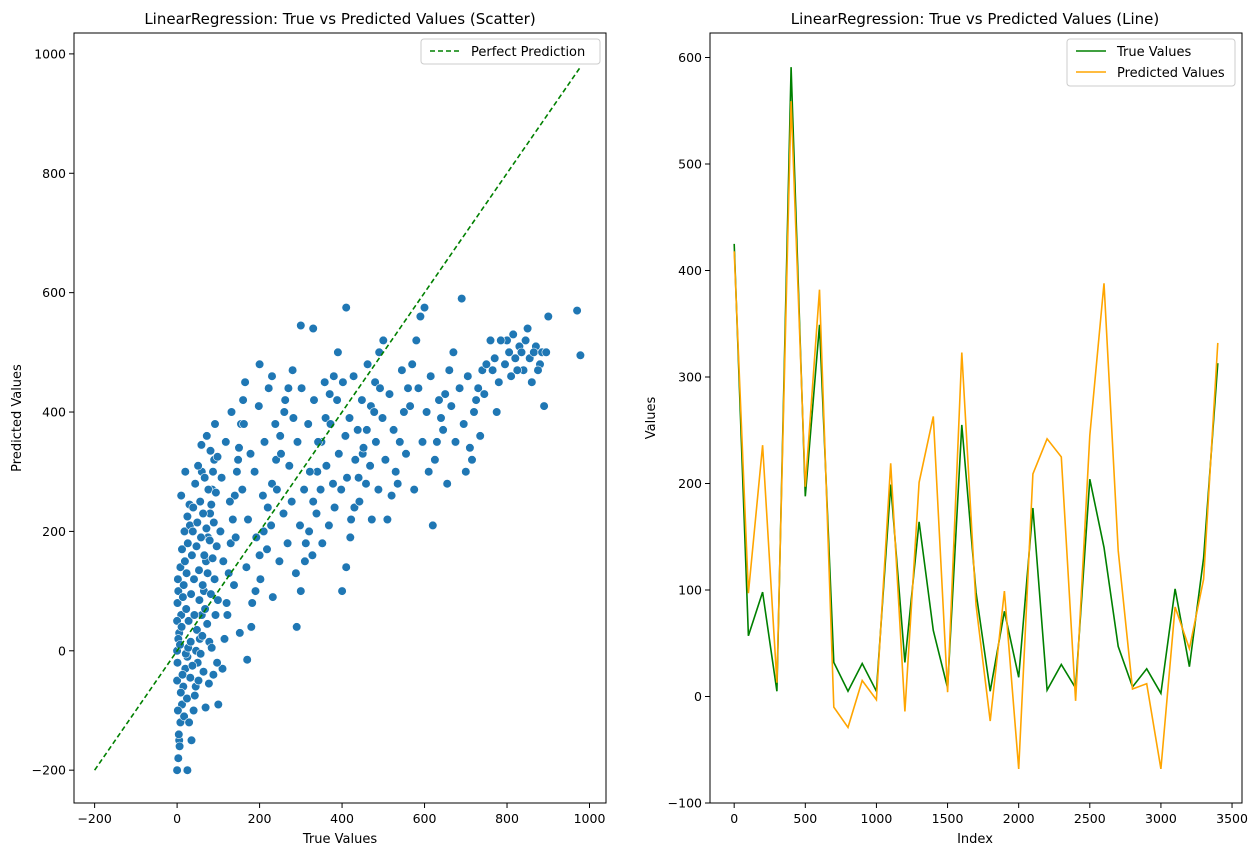  What do you see at coordinates (49, 770) in the screenshot?
I see `scatter-y-tick-label: −200` at bounding box center [49, 770].